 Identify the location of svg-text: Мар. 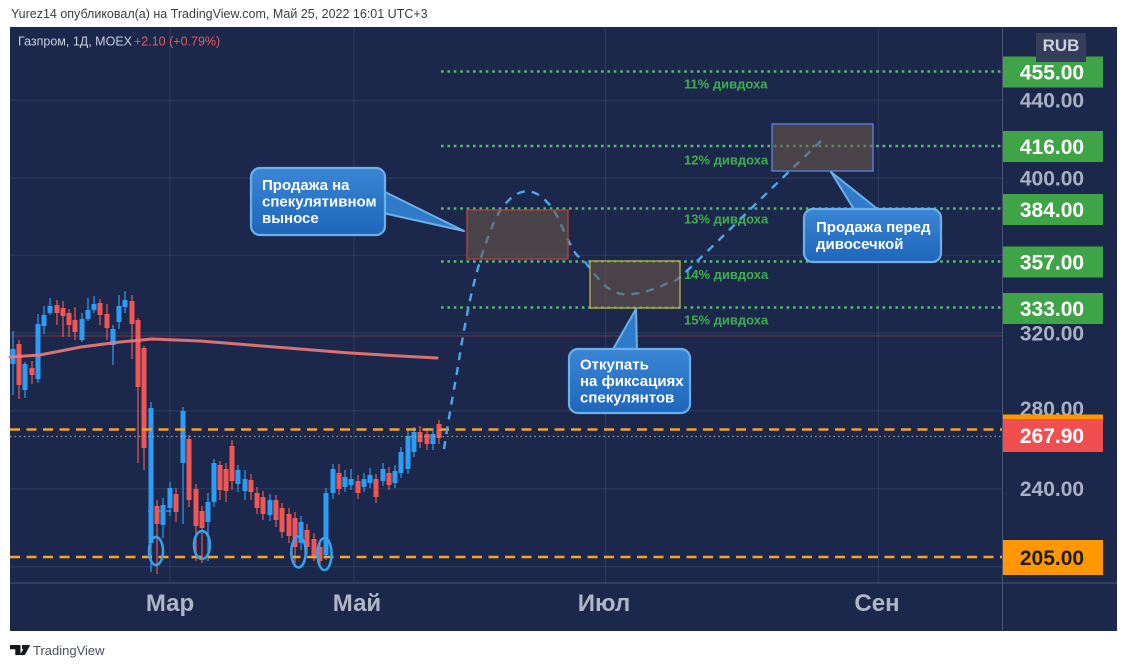
(170, 603).